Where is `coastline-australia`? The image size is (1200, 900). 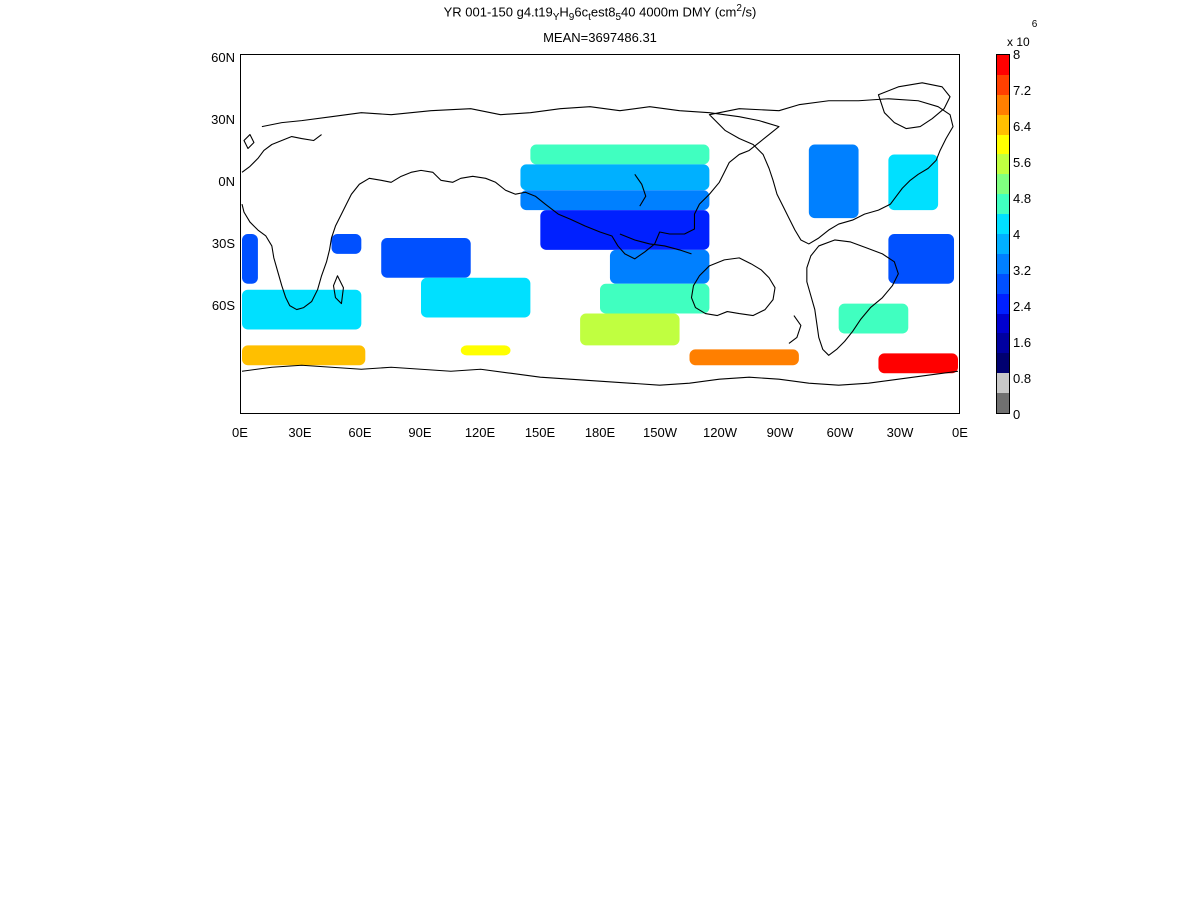 coastline-australia is located at coordinates (733, 287).